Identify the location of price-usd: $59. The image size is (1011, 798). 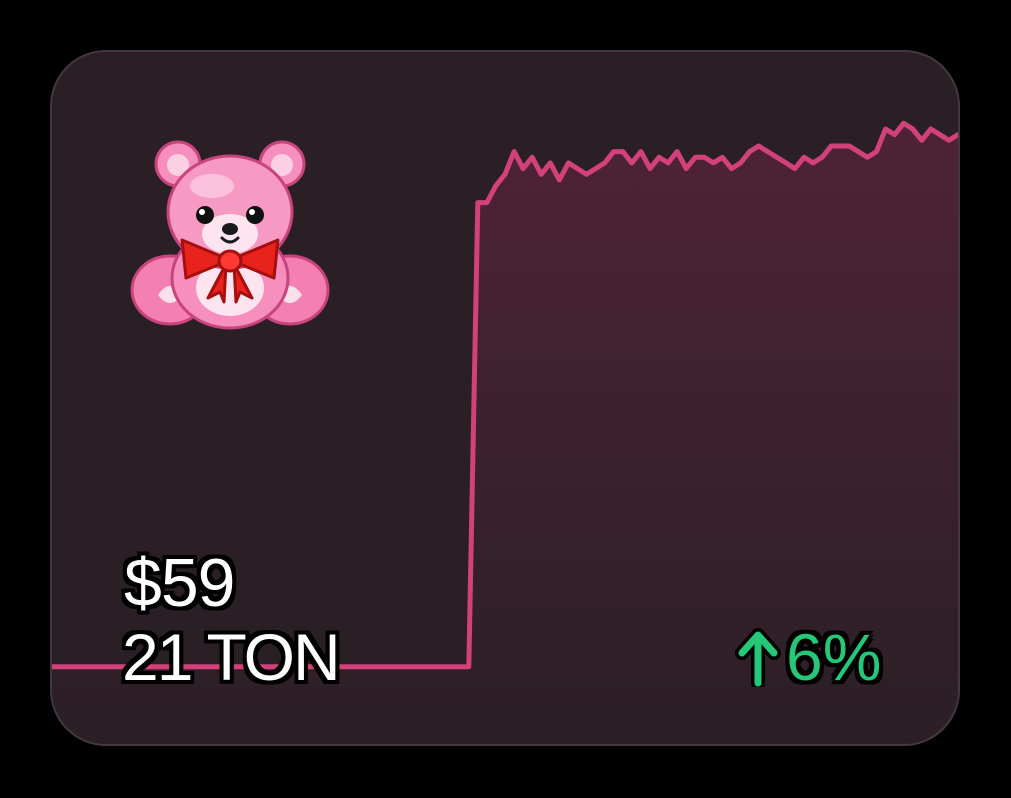
(179, 583).